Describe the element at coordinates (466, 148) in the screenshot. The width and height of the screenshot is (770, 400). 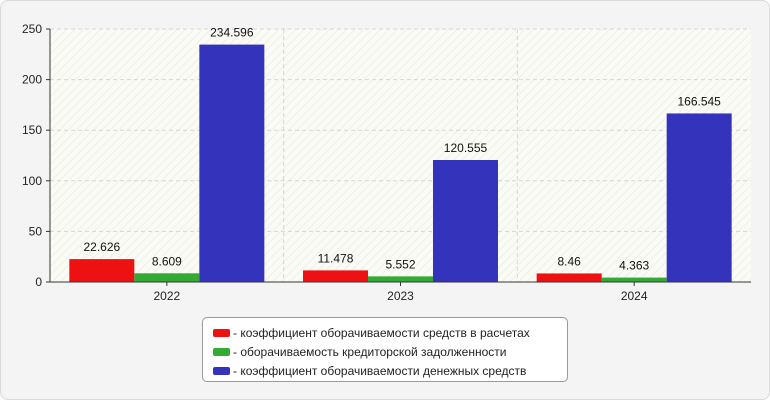
I see `data-label: 120.555` at that location.